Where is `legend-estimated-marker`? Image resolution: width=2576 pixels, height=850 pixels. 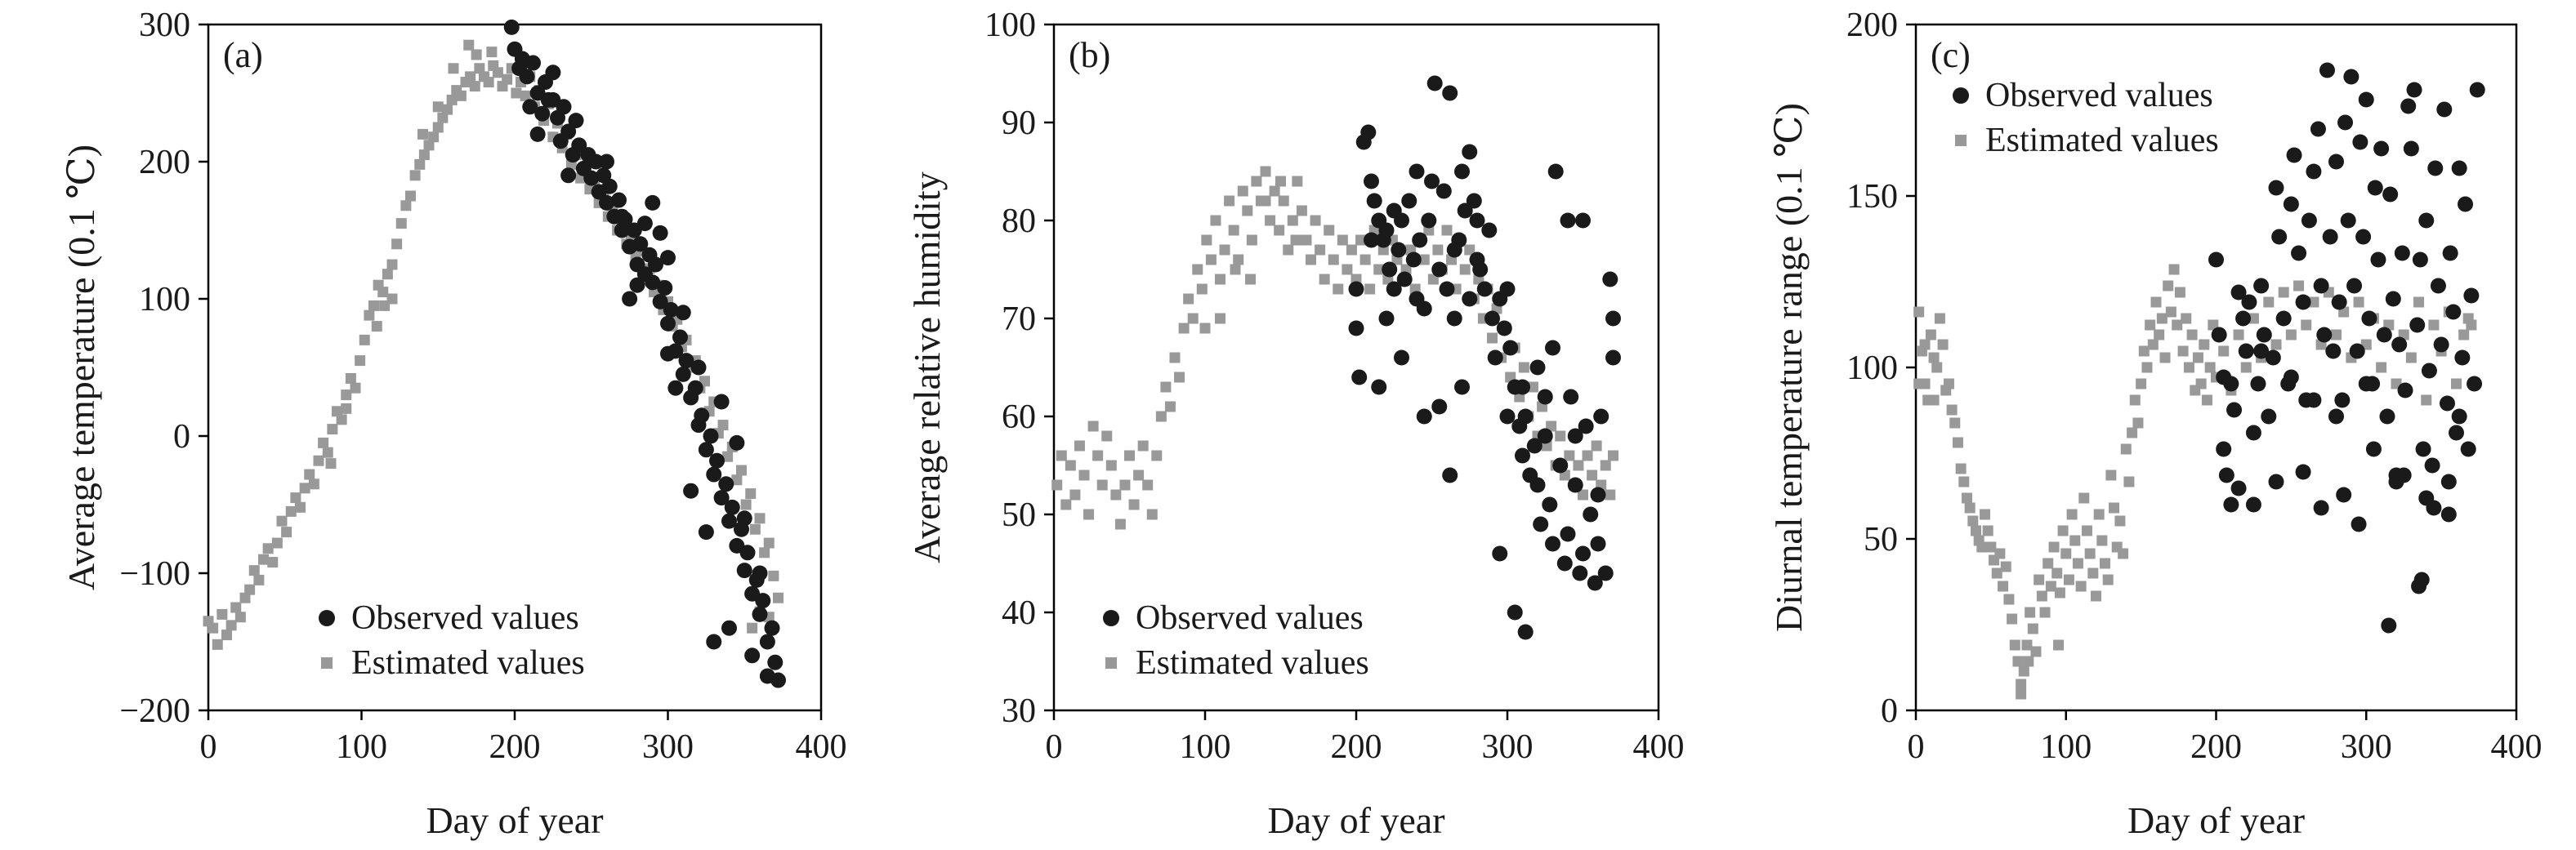
legend-estimated-marker is located at coordinates (1961, 140).